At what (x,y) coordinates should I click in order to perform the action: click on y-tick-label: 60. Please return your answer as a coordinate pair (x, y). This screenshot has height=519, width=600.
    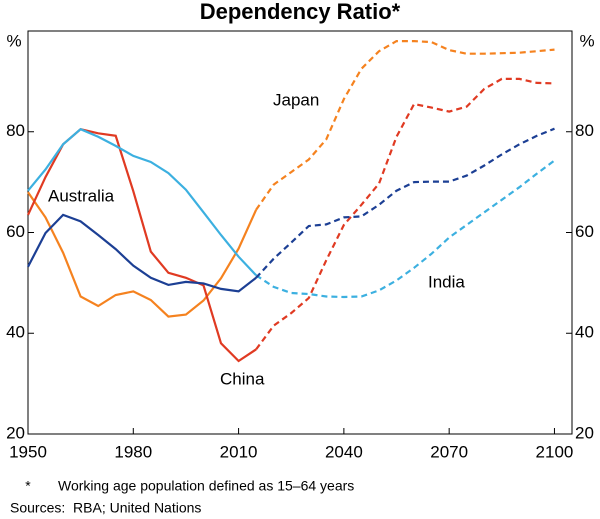
    Looking at the image, I should click on (15, 231).